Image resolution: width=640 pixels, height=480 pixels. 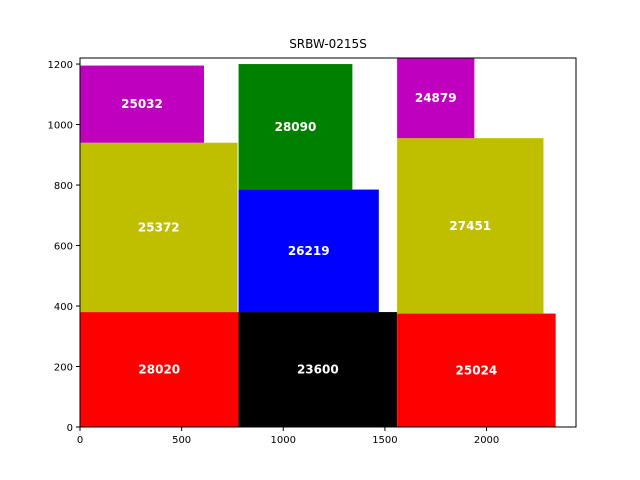 I want to click on rectangle-label: 25032, so click(x=142, y=104).